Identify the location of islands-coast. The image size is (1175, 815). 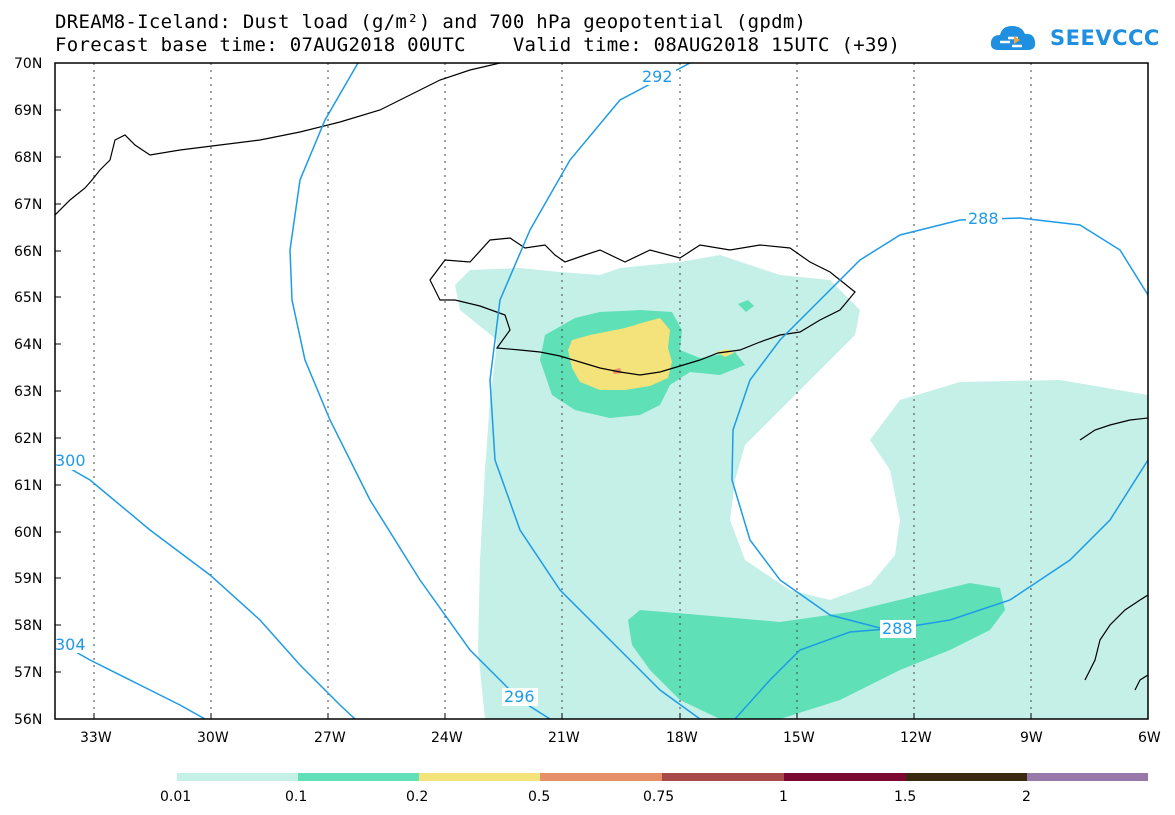
(1141, 682).